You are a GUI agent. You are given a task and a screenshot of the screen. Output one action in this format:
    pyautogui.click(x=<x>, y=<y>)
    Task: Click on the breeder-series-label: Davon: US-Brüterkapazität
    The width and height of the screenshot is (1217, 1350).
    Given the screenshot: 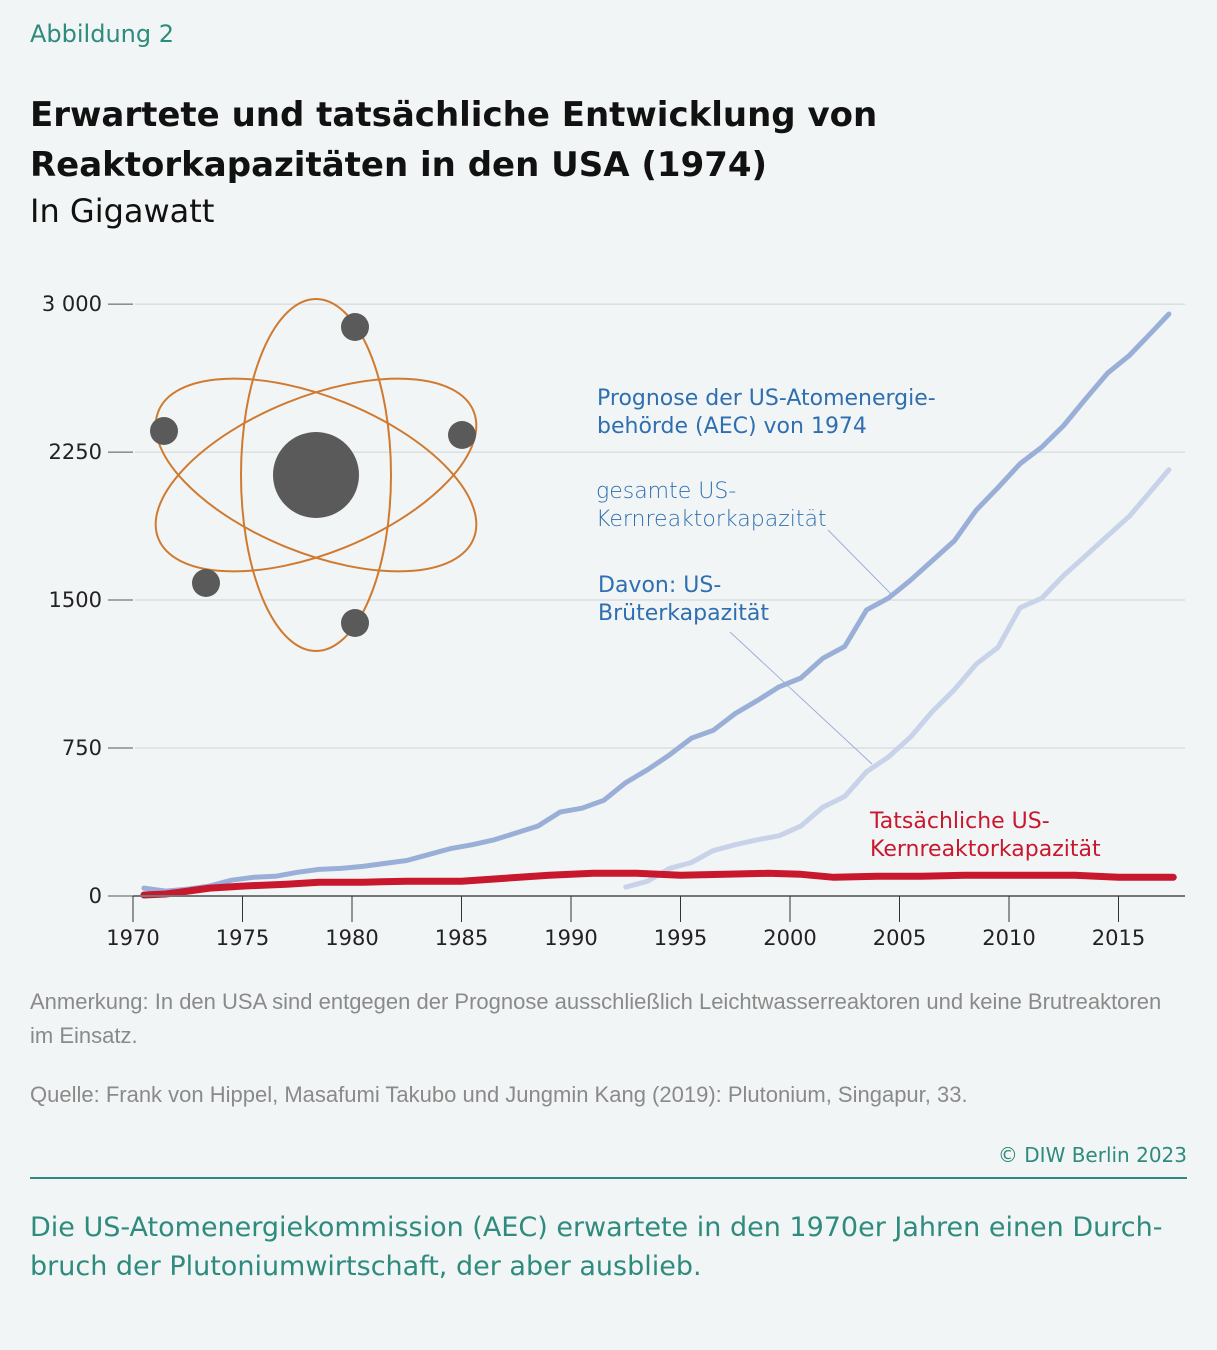 What is the action you would take?
    pyautogui.click(x=683, y=599)
    